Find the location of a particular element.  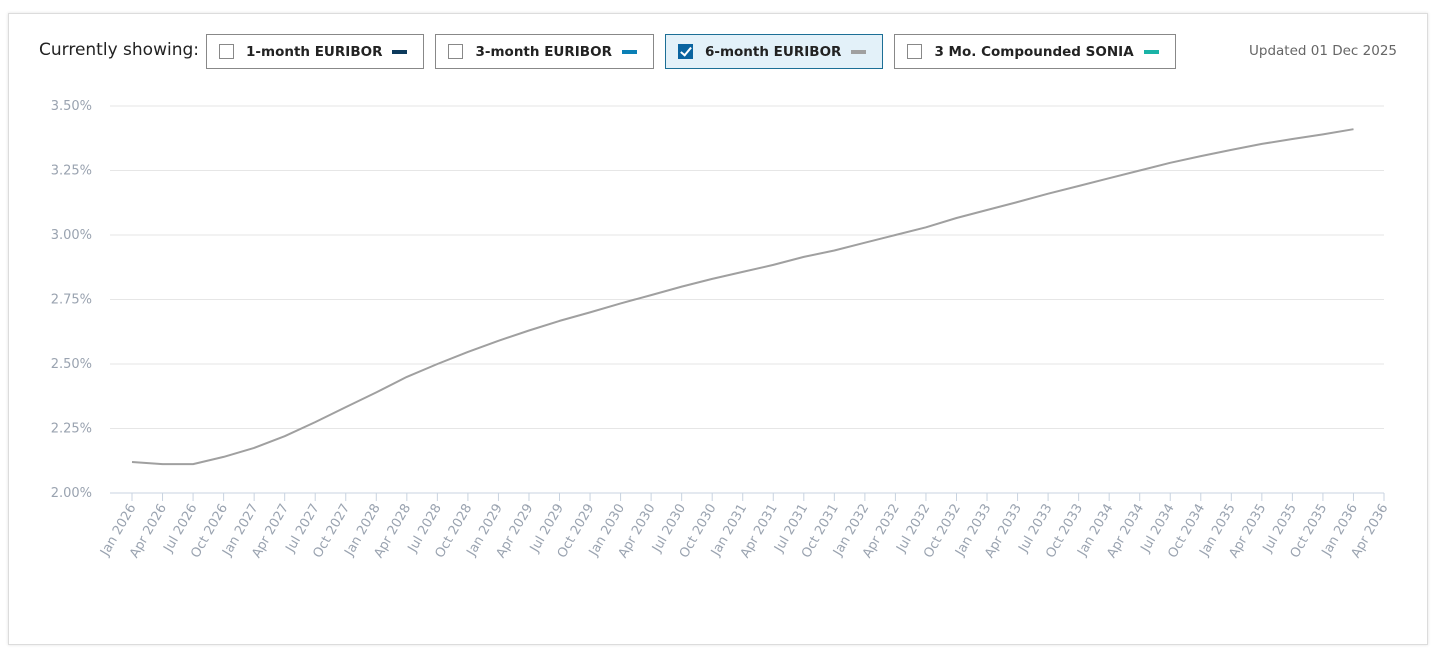

series-toggle: 3-month EURIBOR is located at coordinates (544, 51).